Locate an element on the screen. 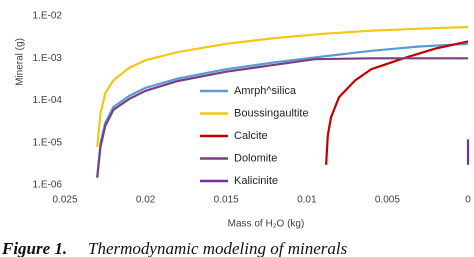  y-axis-label: Mineral (g) is located at coordinates (20, 62).